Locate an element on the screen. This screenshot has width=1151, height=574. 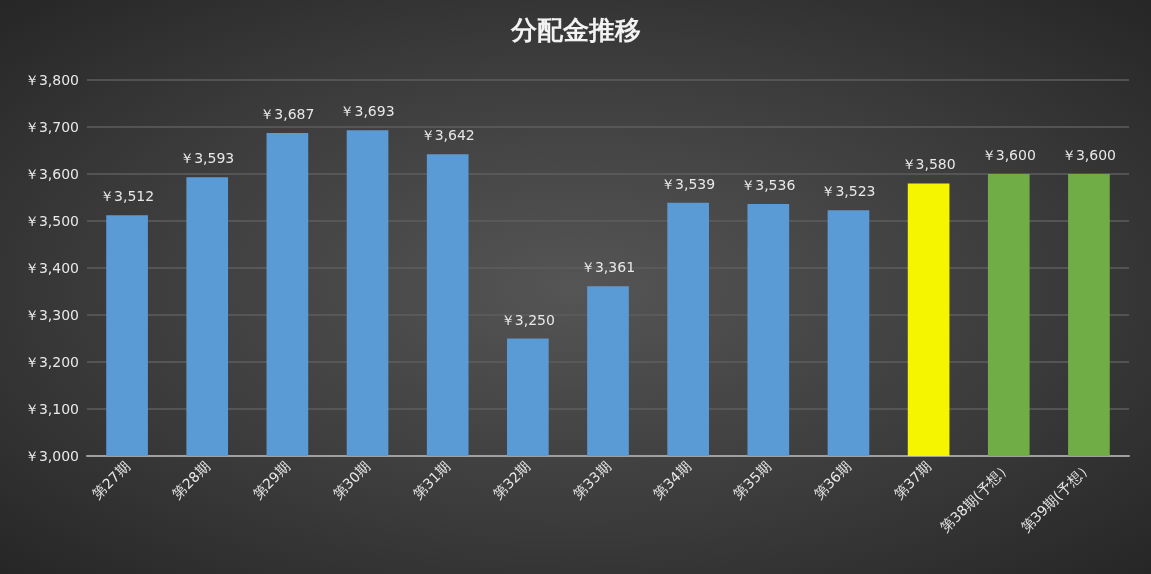
x-tick-label: 第30期 is located at coordinates (351, 480).